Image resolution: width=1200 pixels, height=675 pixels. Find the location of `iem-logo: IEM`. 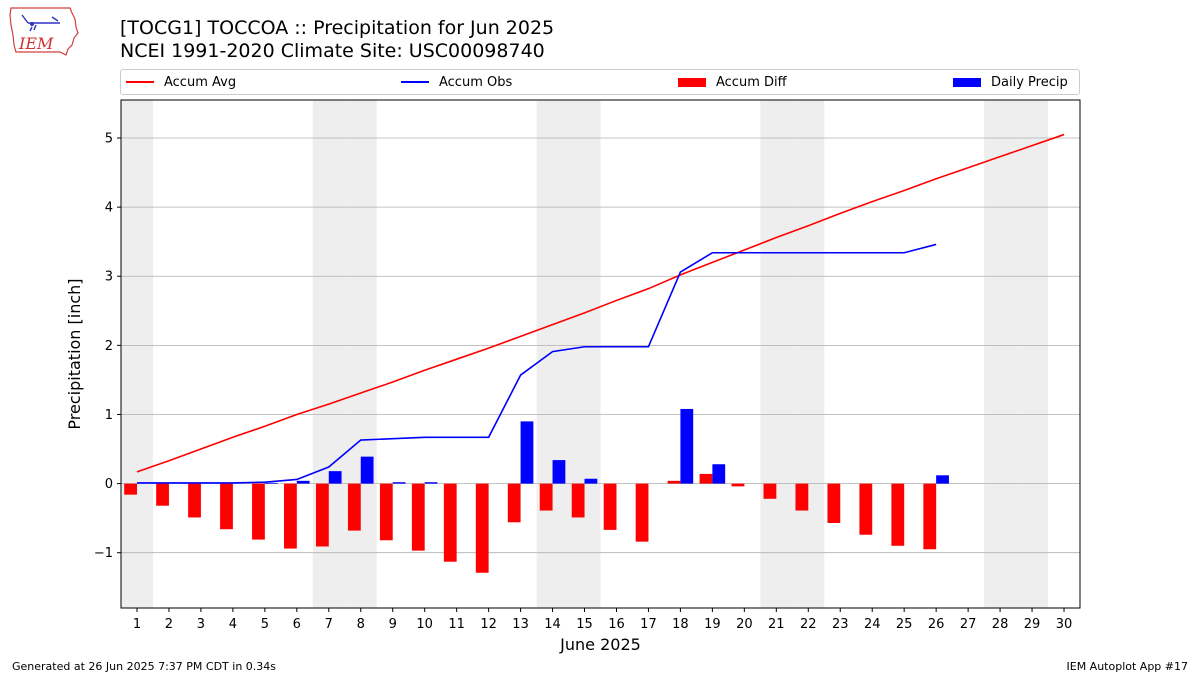

iem-logo: IEM is located at coordinates (44, 31).